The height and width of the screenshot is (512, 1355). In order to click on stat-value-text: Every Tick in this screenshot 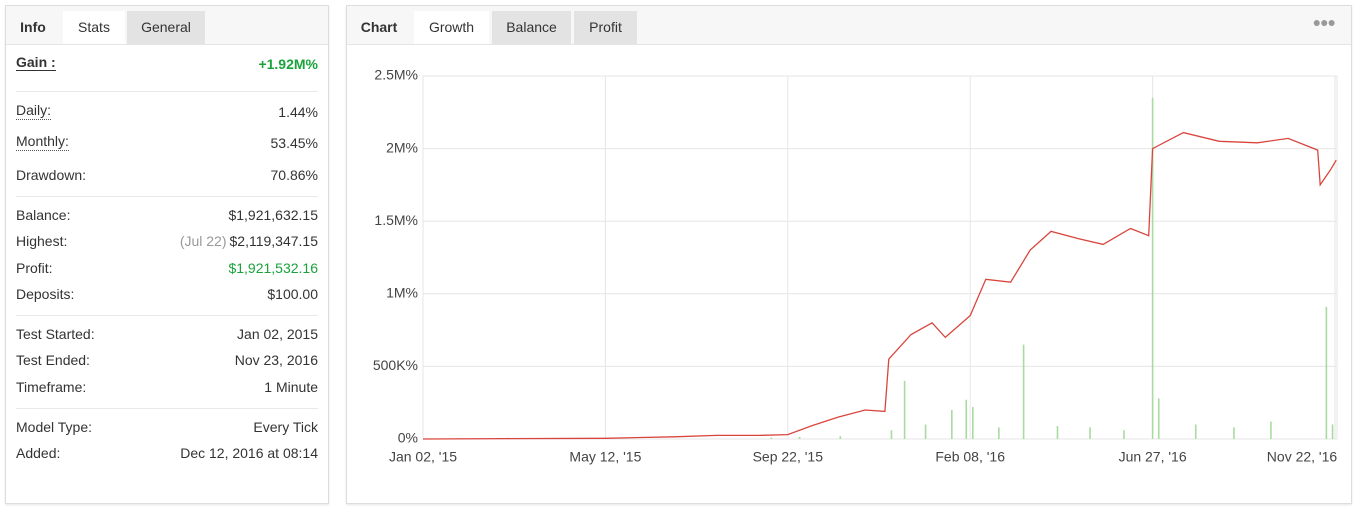, I will do `click(285, 427)`.